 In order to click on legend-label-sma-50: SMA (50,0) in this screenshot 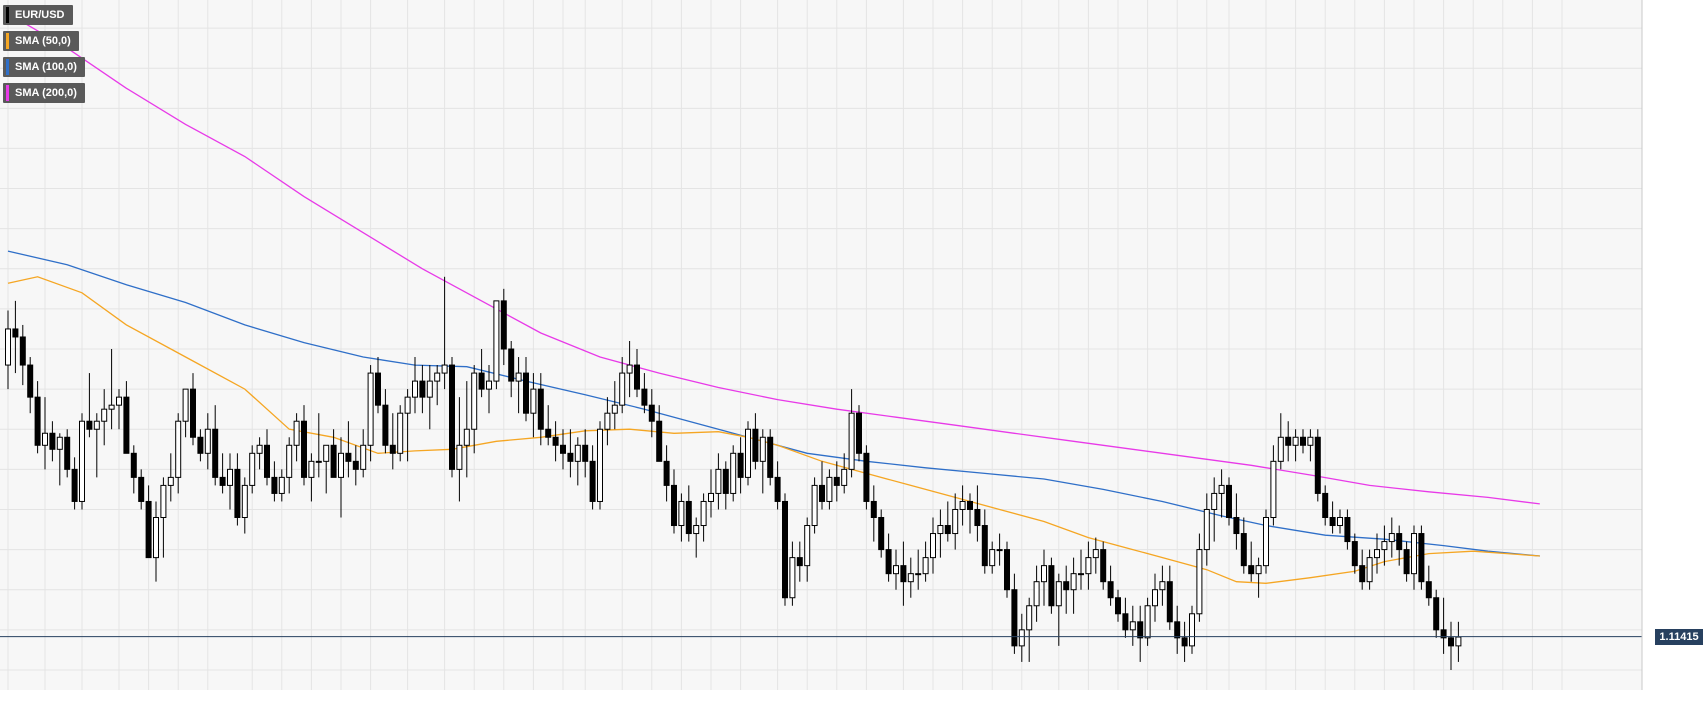, I will do `click(43, 41)`.